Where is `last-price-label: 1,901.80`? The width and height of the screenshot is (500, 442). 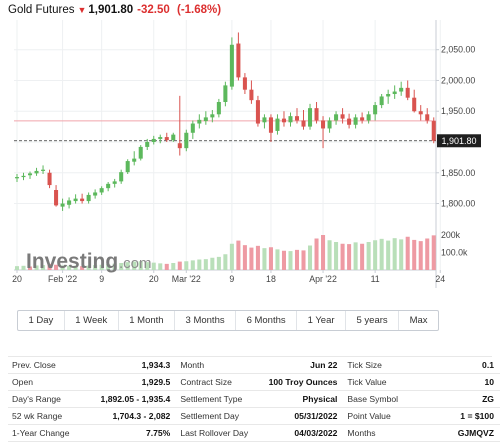 last-price-label: 1,901.80 is located at coordinates (459, 141).